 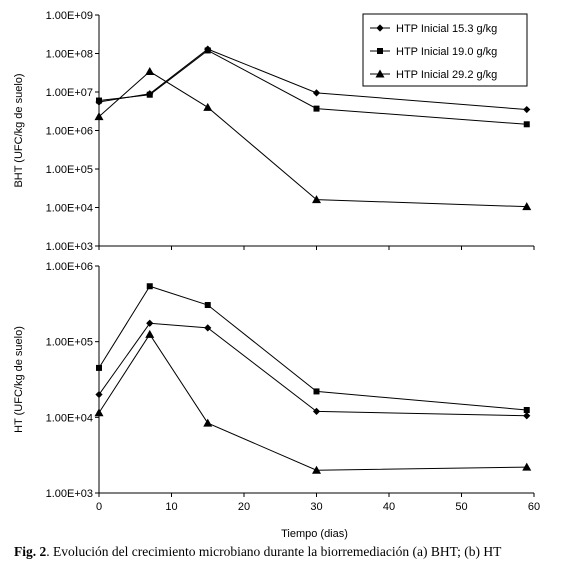 I want to click on legend-entry: HTP Inicial 19.0 g/kg, so click(x=446, y=52).